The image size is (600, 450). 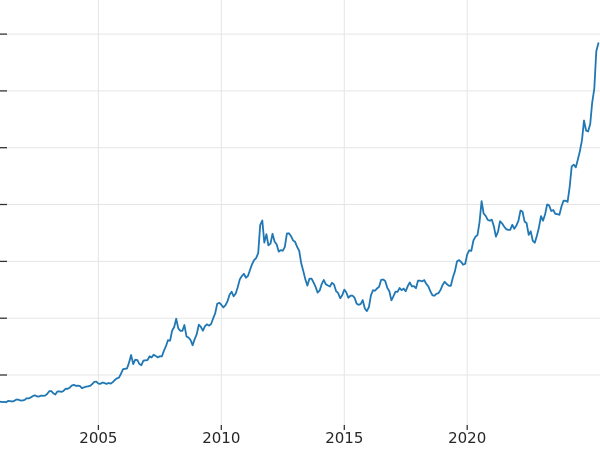 What do you see at coordinates (344, 438) in the screenshot?
I see `x-tick-label: 2015` at bounding box center [344, 438].